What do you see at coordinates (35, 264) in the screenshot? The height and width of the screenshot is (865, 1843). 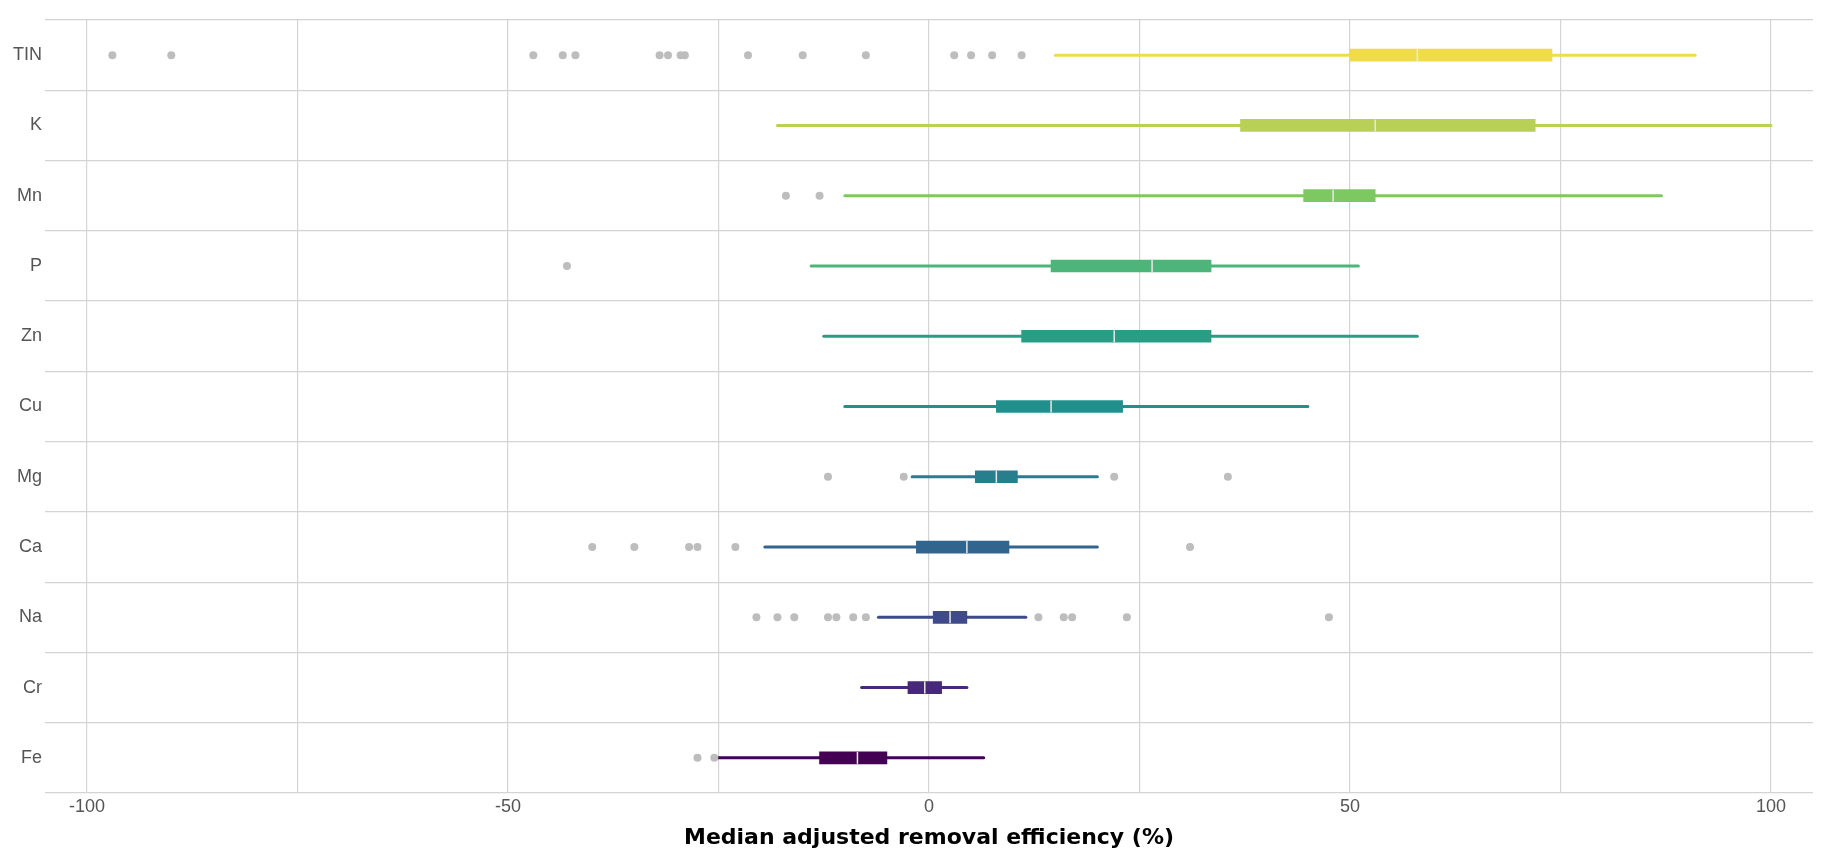 I see `y-tick-label: P` at bounding box center [35, 264].